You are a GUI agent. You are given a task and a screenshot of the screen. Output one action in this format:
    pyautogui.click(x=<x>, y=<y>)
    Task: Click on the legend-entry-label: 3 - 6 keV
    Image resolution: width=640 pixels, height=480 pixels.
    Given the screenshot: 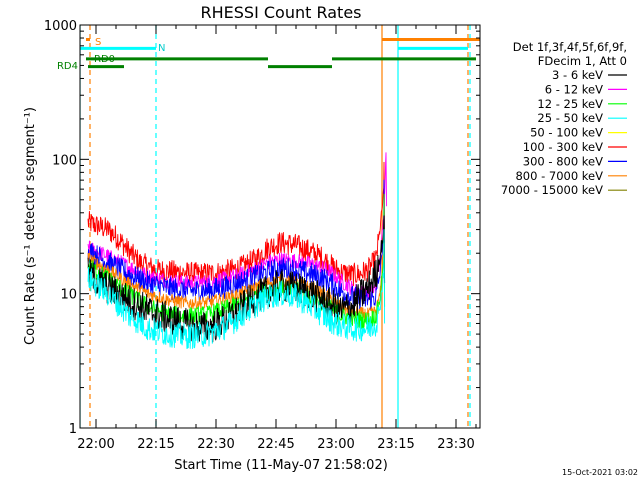 What is the action you would take?
    pyautogui.click(x=577, y=75)
    